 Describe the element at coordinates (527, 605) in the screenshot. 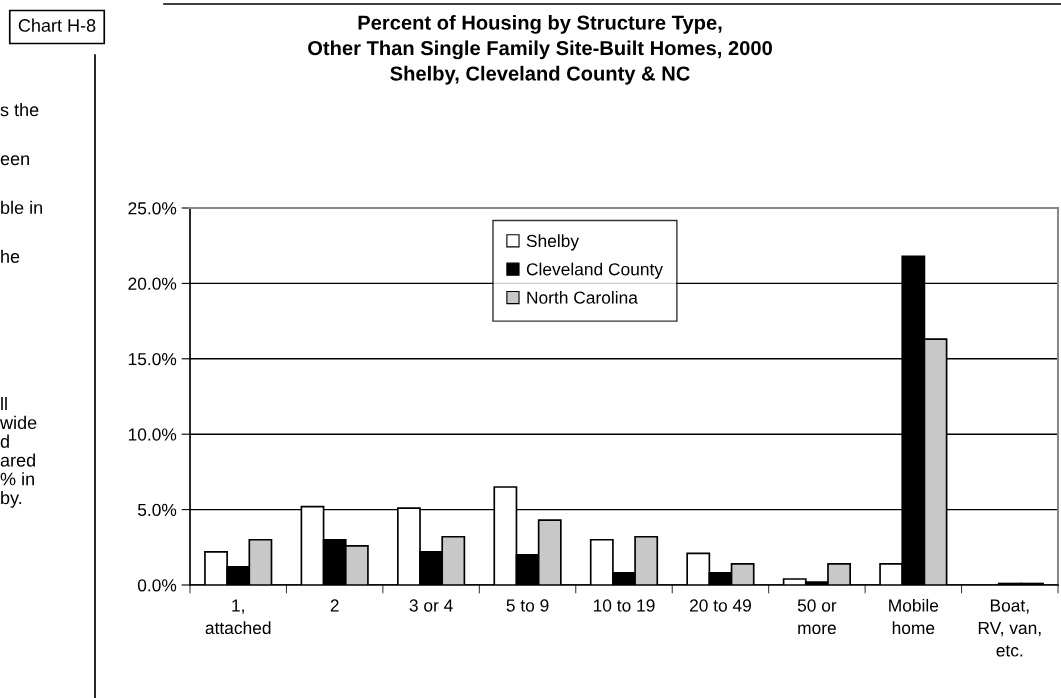

I see `x-tick-label: 5 to 9` at that location.